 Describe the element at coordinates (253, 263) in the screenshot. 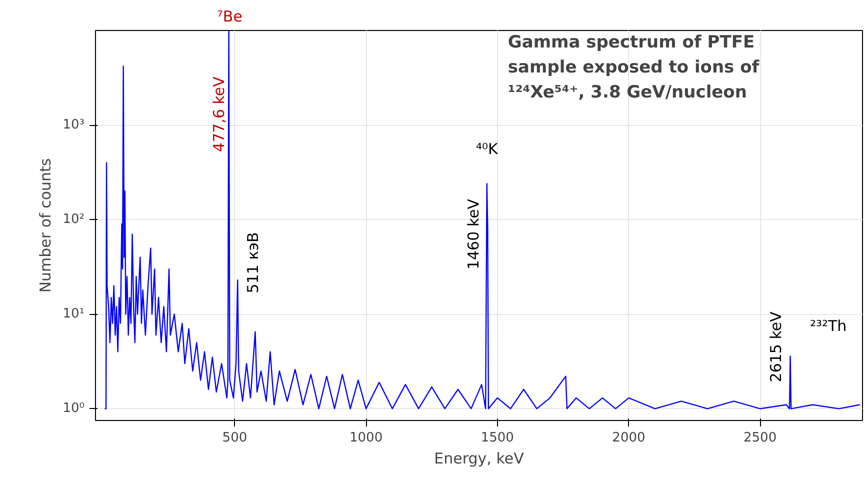

I see `annotation: 511 кэВ` at that location.